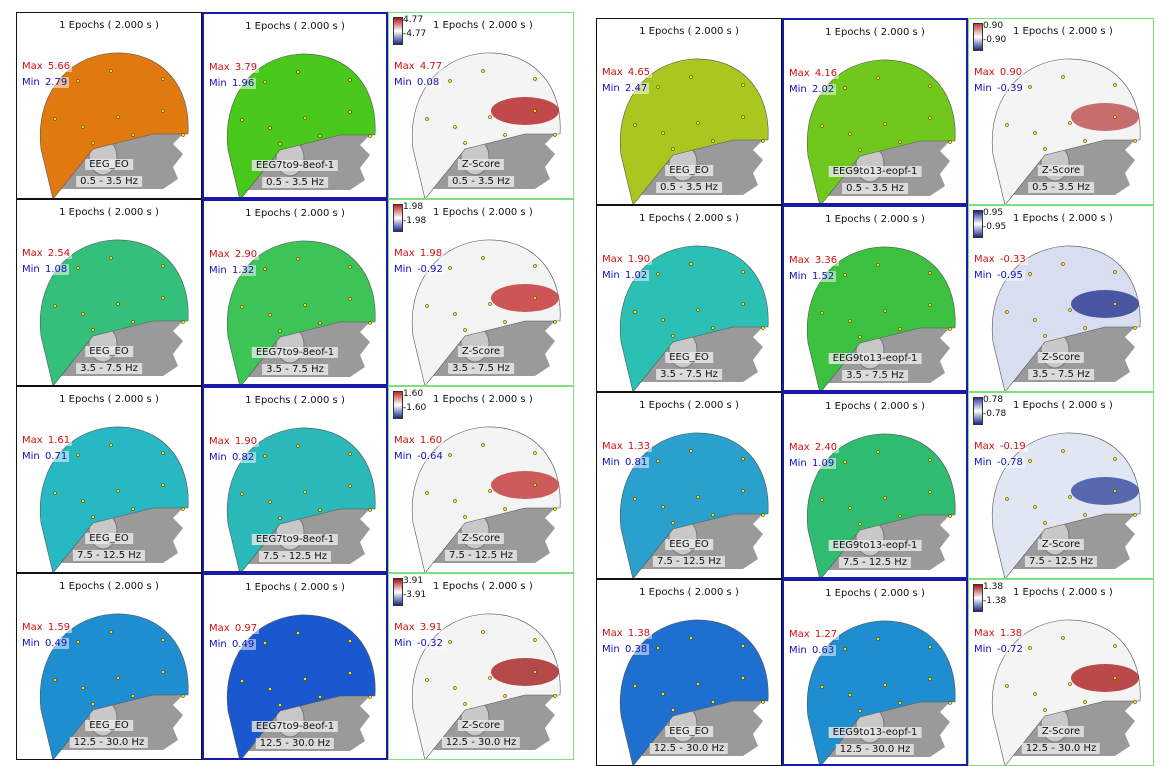 The image size is (1163, 766). Describe the element at coordinates (243, 270) in the screenshot. I see `min-value: 1.32` at that location.